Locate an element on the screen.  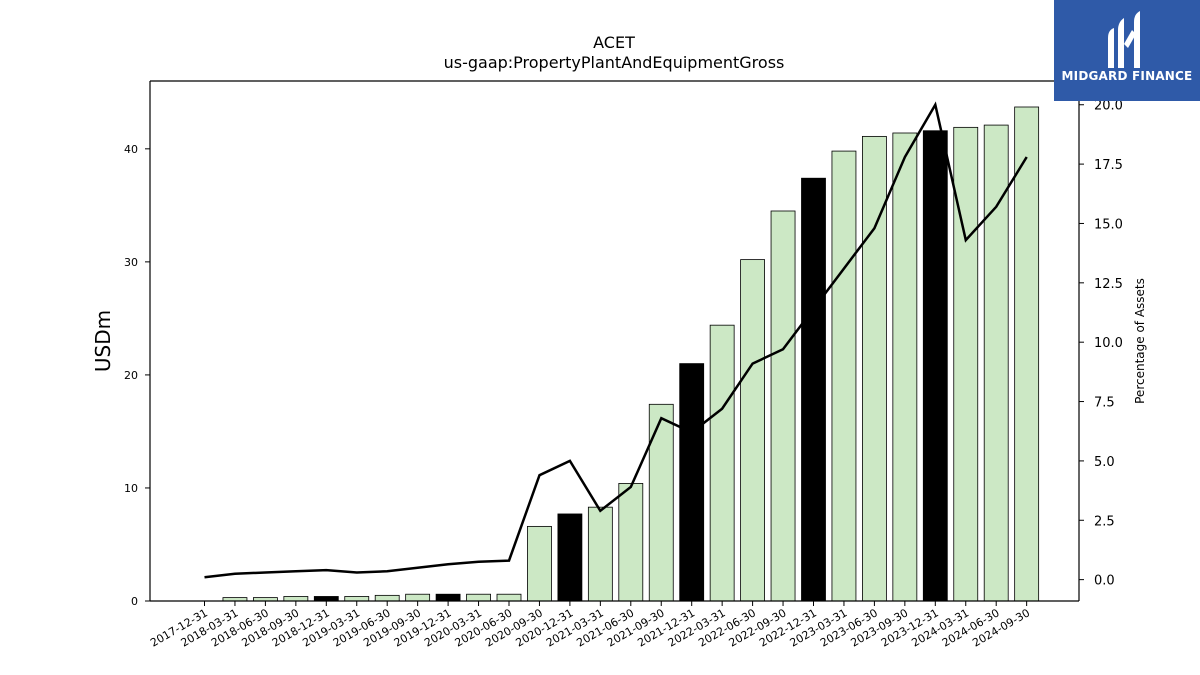
y-tick-label: 30 is located at coordinates (131, 262).